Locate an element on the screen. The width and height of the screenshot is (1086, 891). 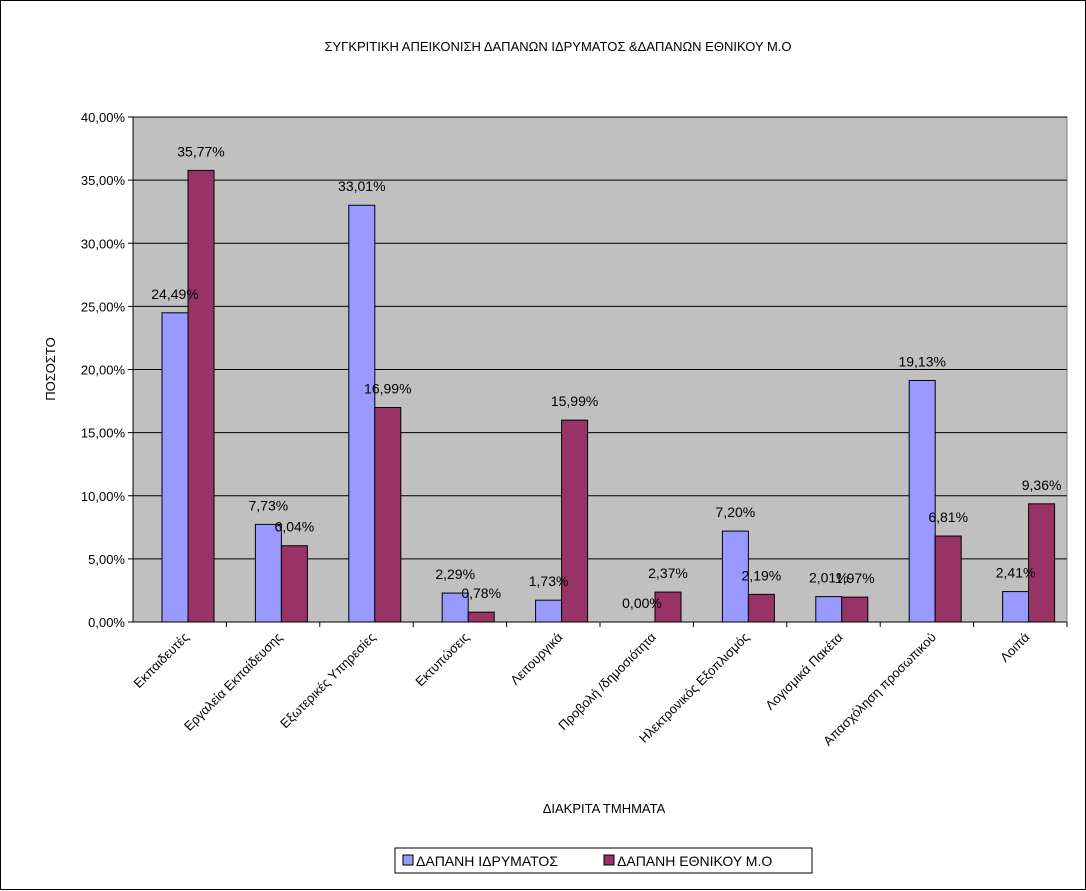
x-tick-label: Λοιπά is located at coordinates (1015, 647).